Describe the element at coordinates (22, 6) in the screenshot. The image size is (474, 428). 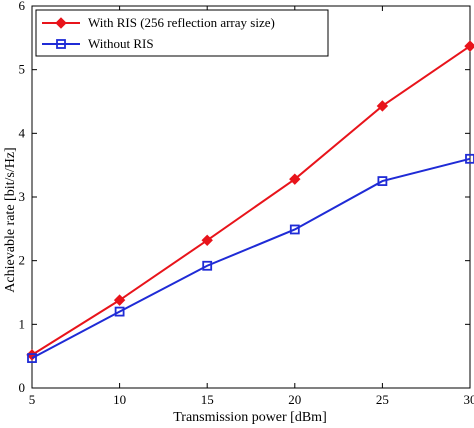
I see `y-tick-label: 6` at that location.